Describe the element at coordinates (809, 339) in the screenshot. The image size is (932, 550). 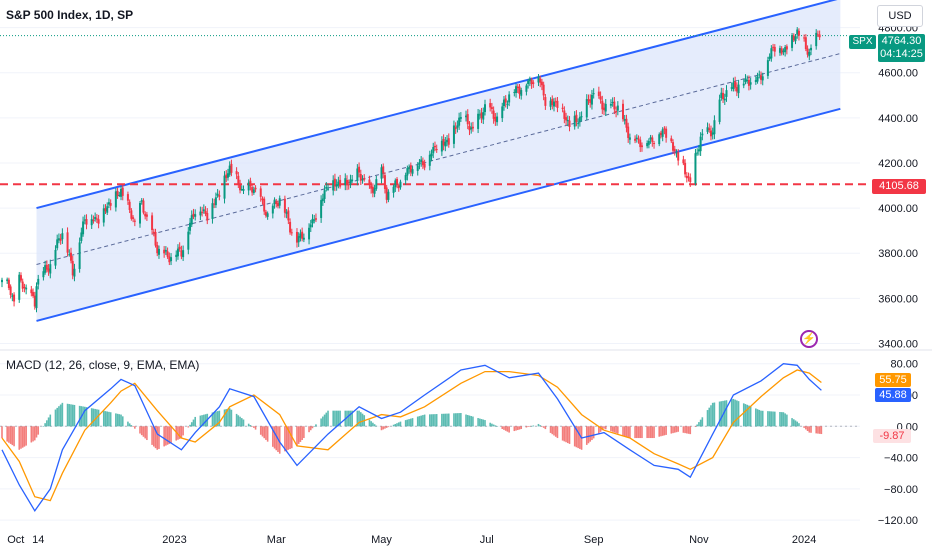
I see `flash-icon: ⚡` at that location.